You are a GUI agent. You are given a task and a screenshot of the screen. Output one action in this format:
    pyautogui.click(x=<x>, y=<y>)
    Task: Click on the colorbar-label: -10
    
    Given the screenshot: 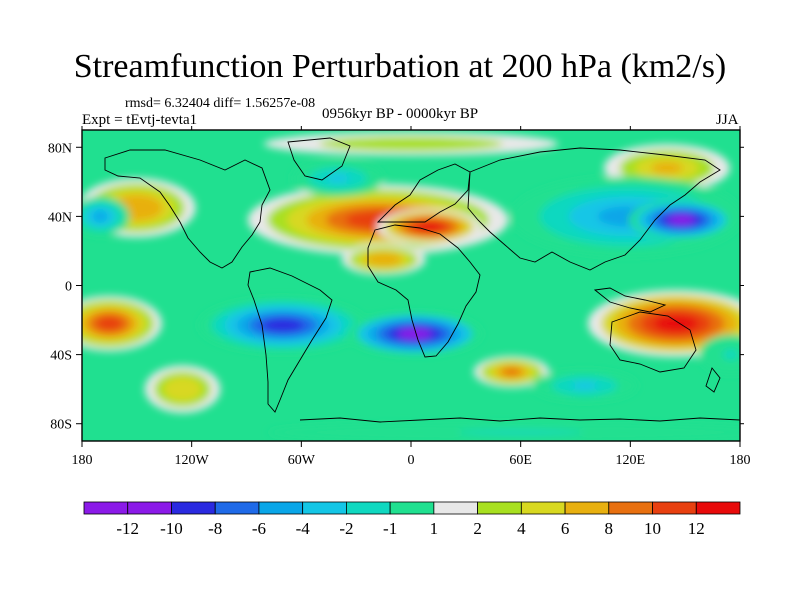 What is the action you would take?
    pyautogui.click(x=171, y=528)
    